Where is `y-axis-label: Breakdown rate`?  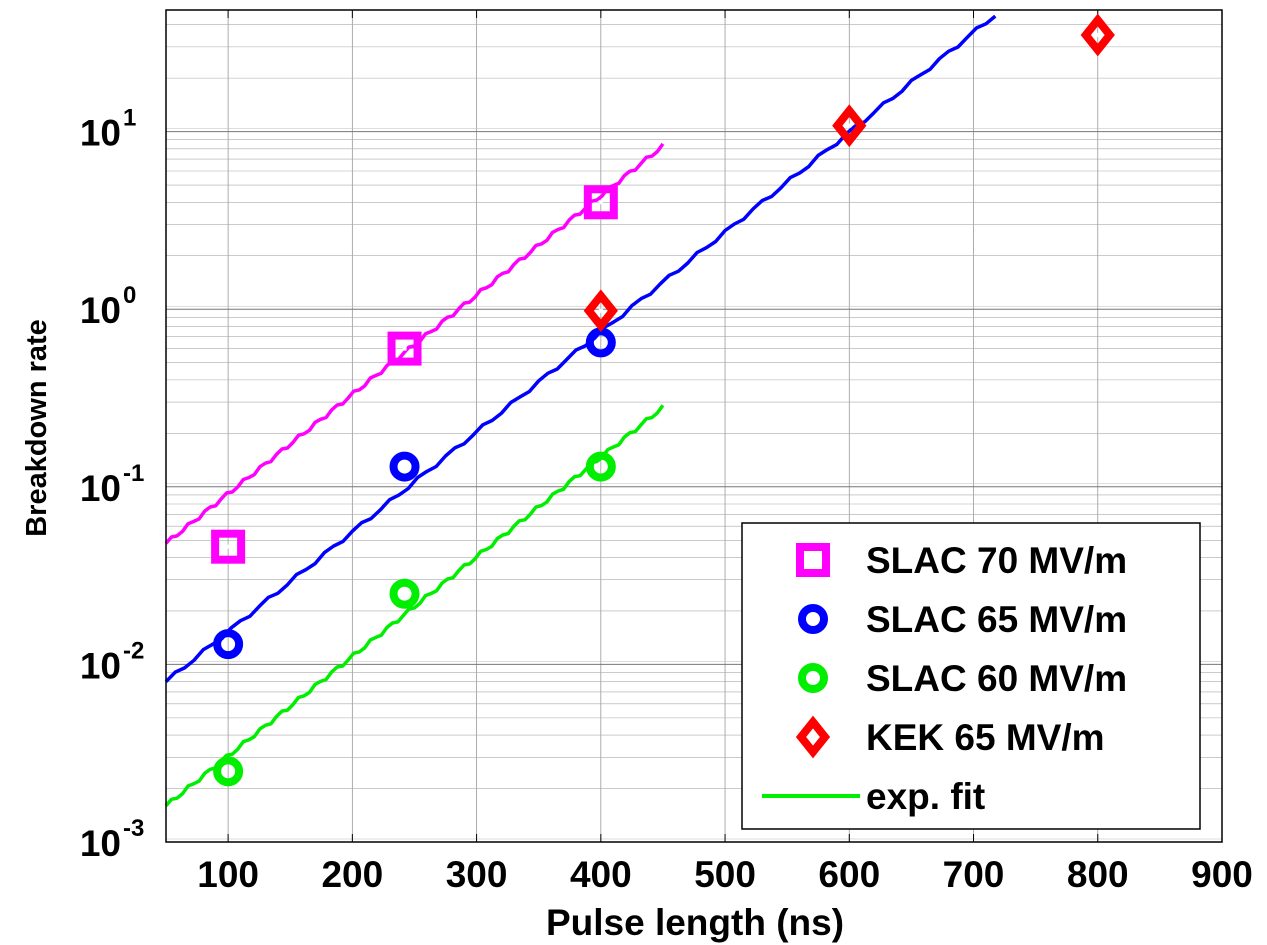 y-axis-label: Breakdown rate is located at coordinates (37, 428).